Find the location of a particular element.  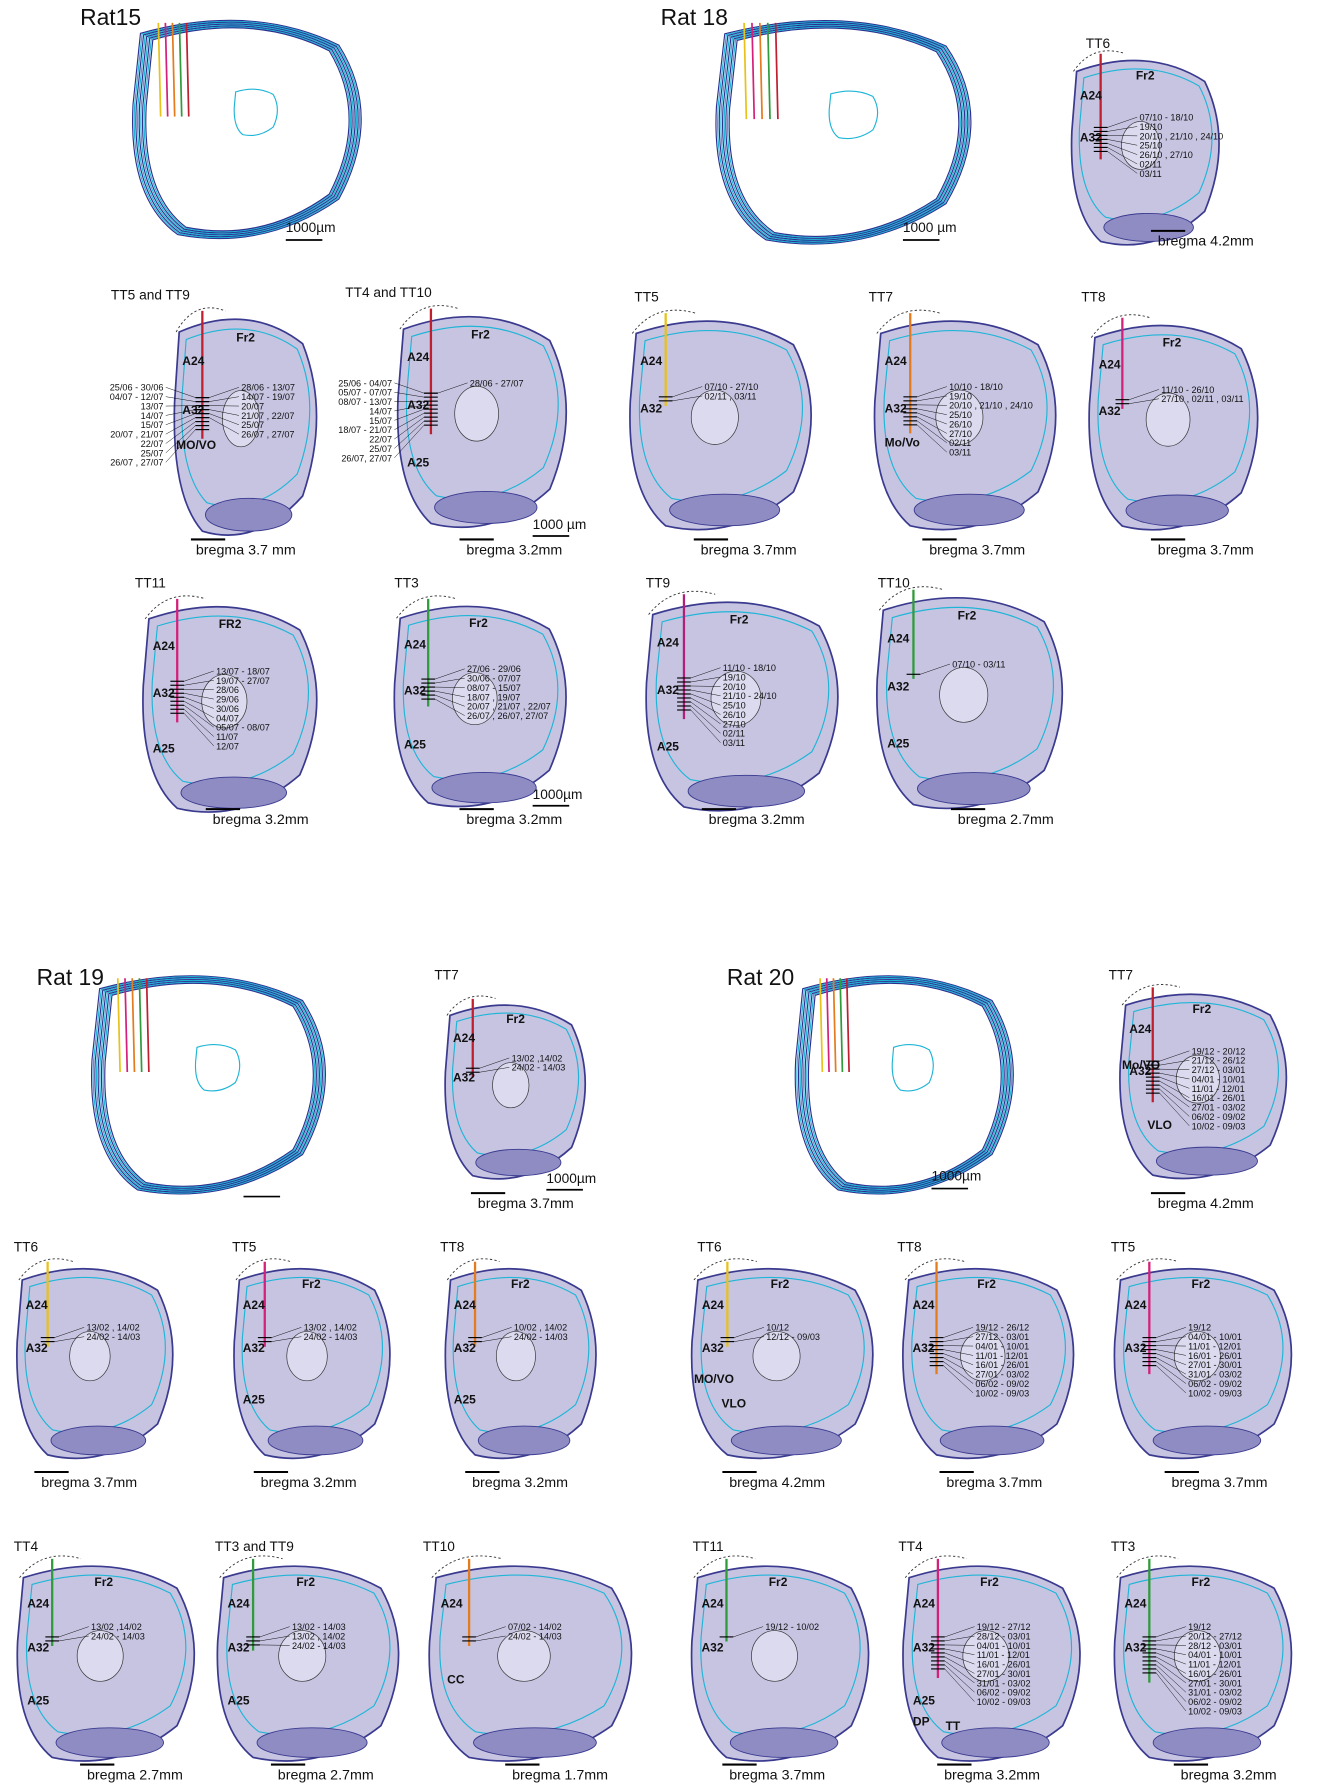

section-title: TT5 and TT9 is located at coordinates (150, 294).